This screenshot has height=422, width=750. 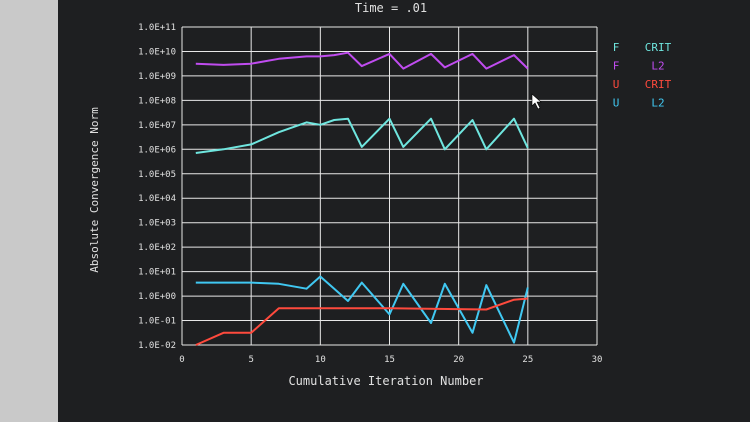 What do you see at coordinates (385, 381) in the screenshot?
I see `x-axis-label: Cumulative Iteration Number` at bounding box center [385, 381].